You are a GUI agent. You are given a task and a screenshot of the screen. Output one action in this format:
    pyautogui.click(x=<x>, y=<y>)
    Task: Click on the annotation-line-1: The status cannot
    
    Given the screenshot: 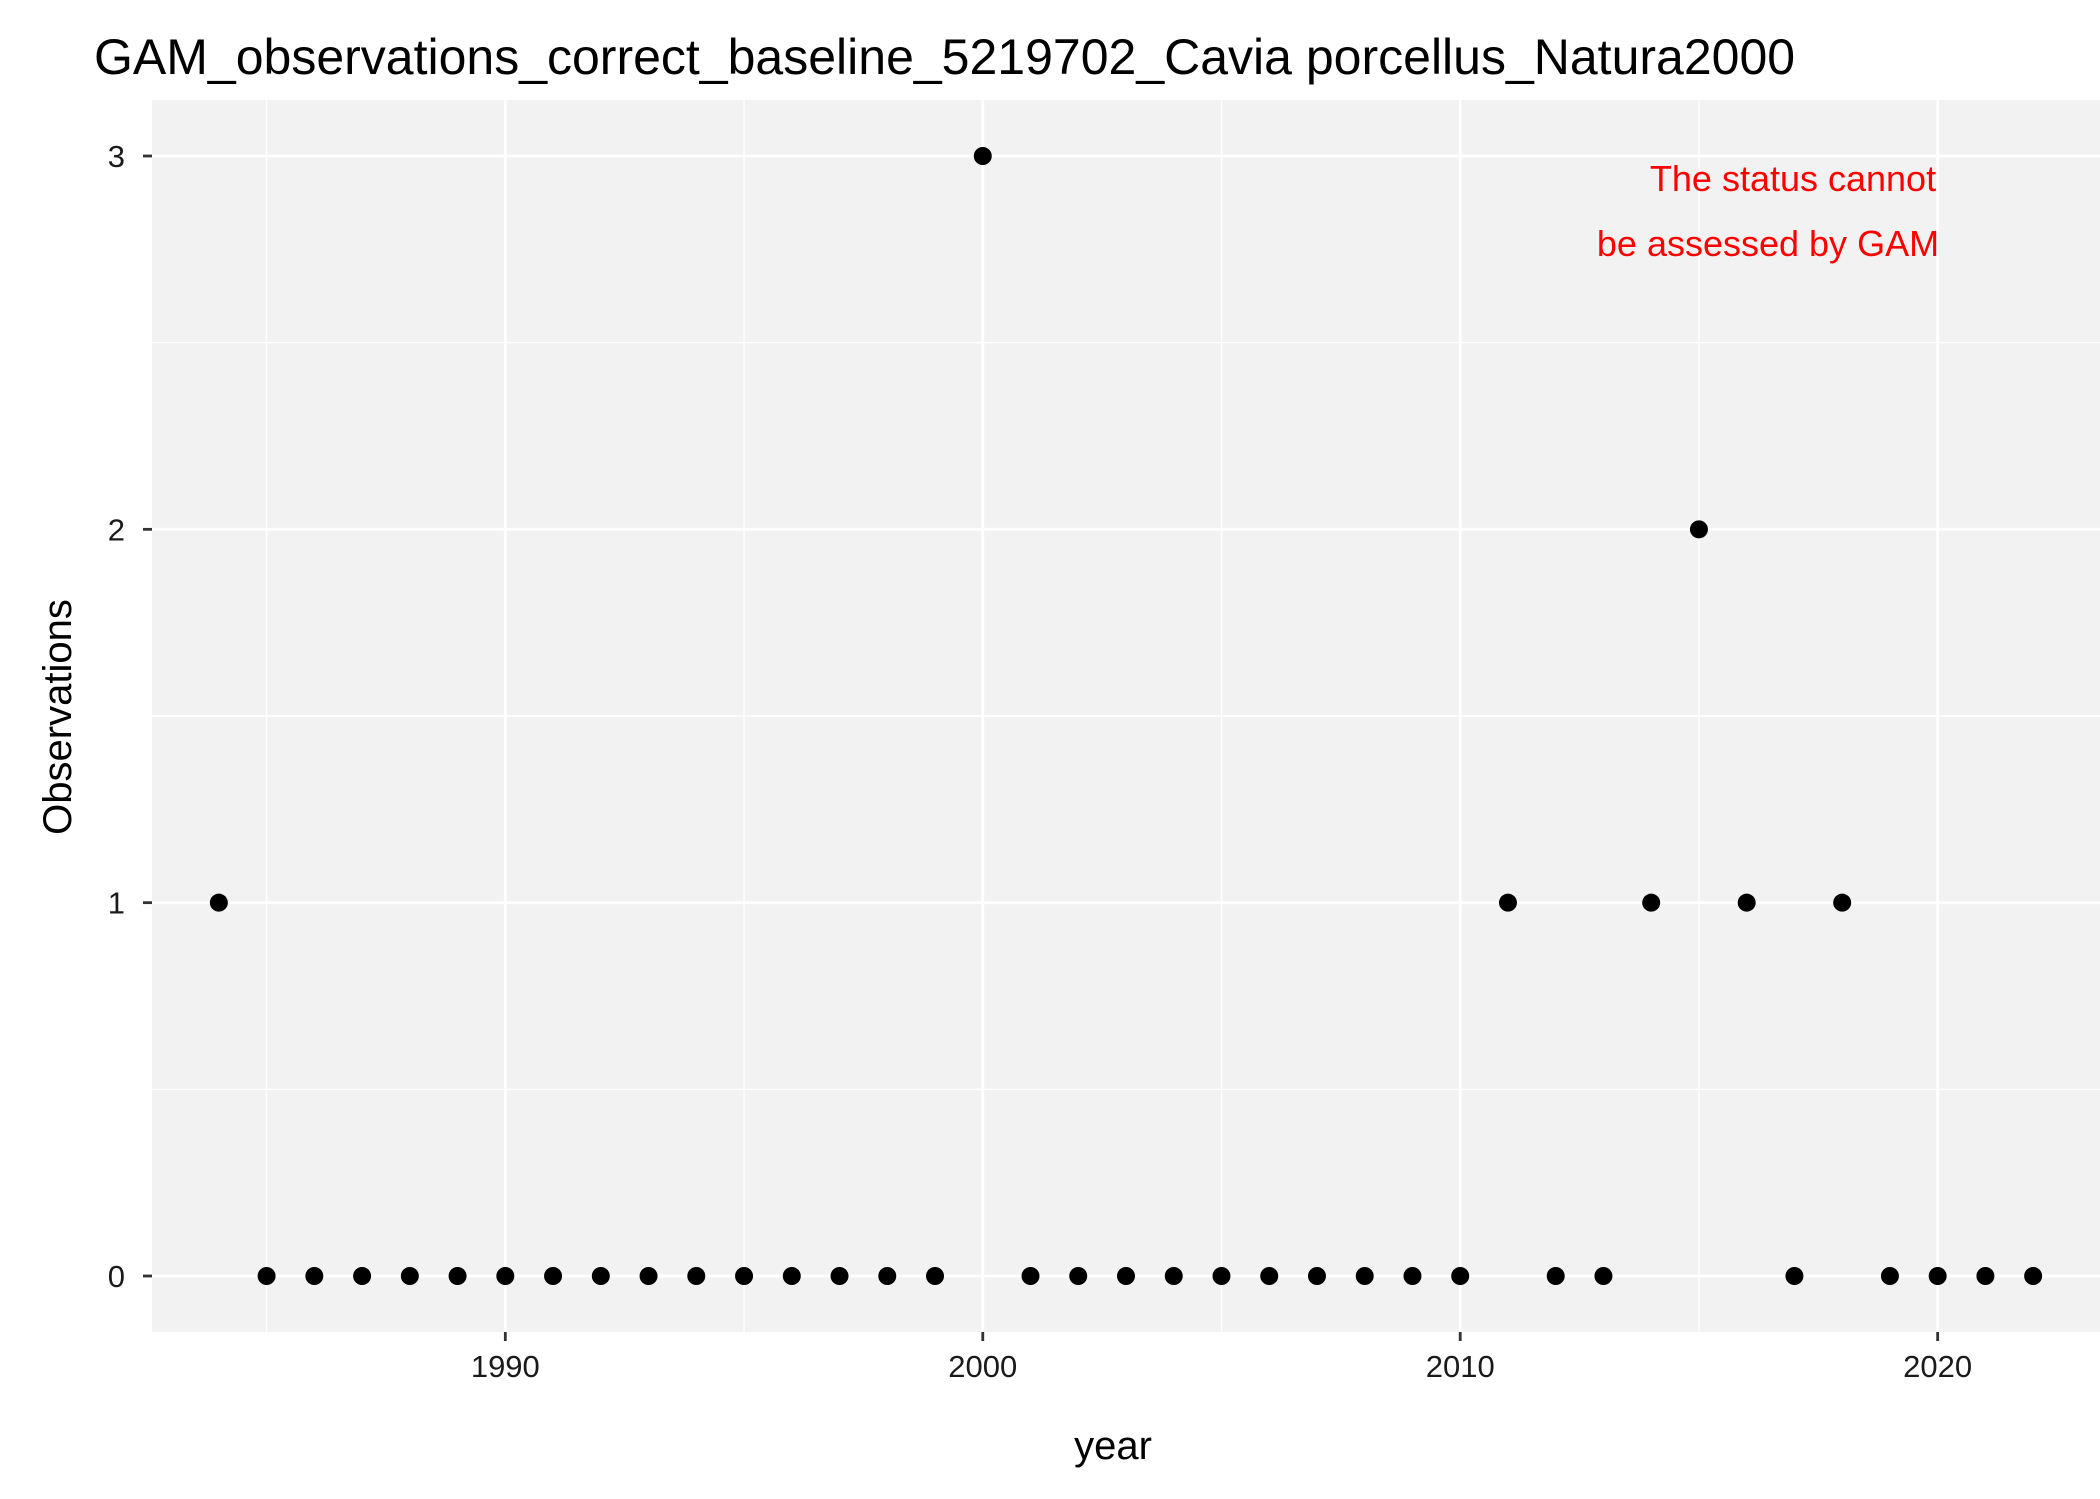 What is the action you would take?
    pyautogui.click(x=1793, y=178)
    